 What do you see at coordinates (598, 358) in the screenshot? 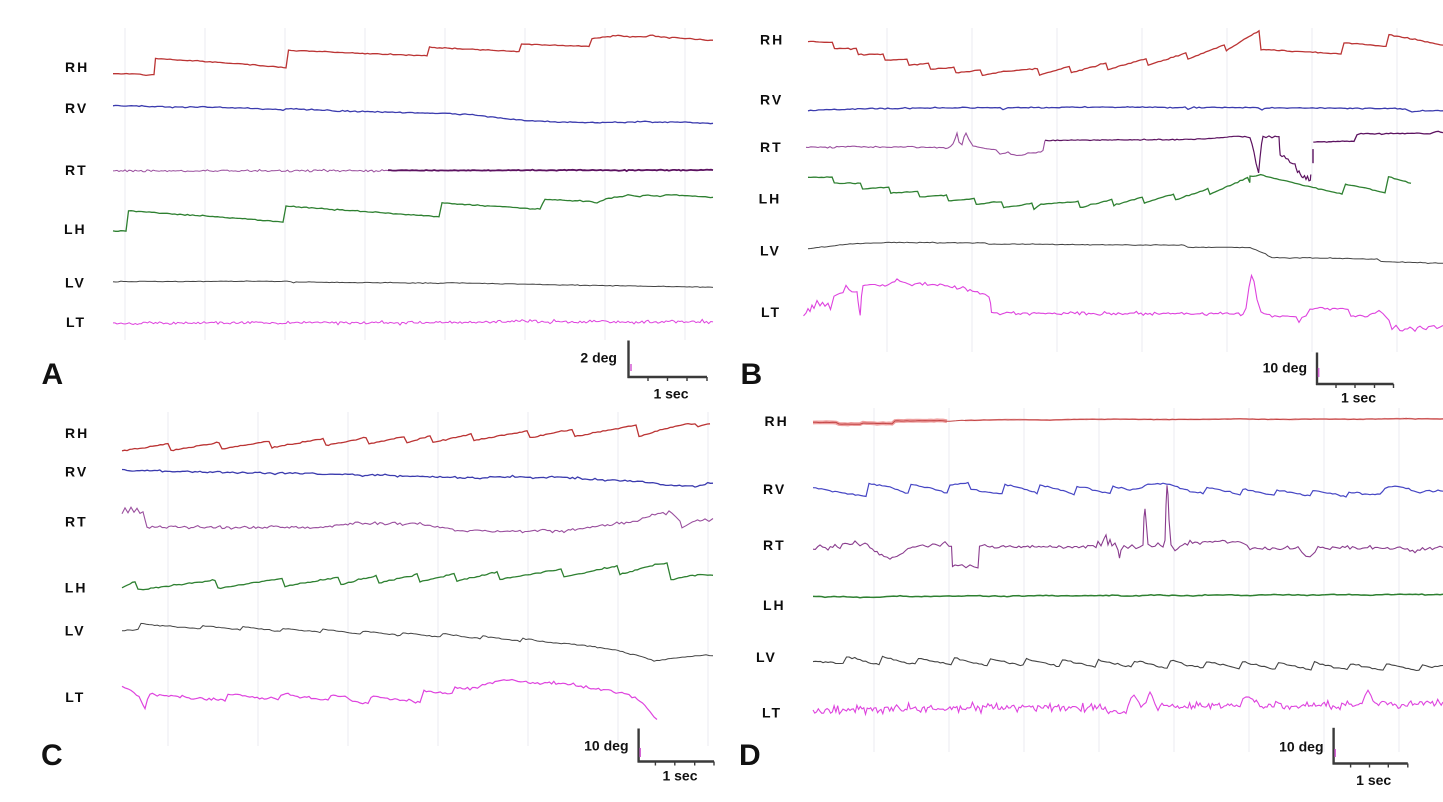
I see `svg-text: 2 deg` at bounding box center [598, 358].